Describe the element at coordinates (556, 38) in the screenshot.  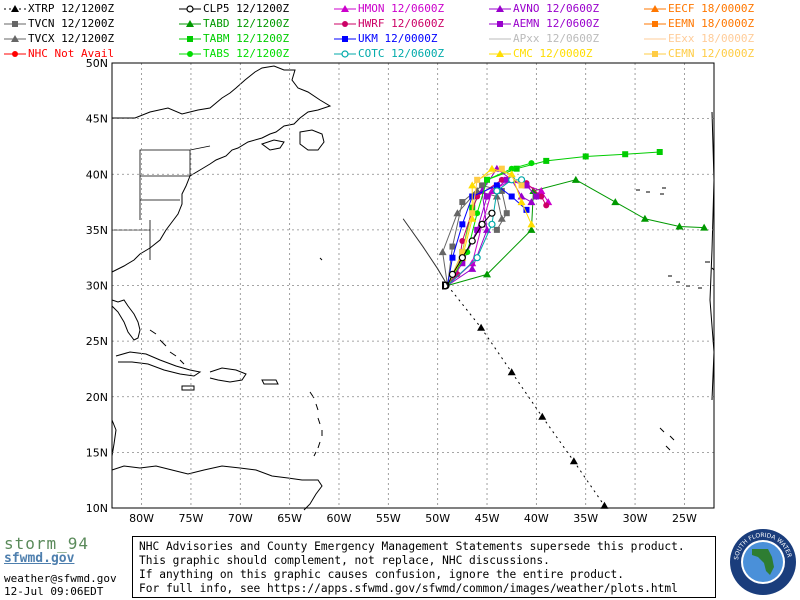
I see `legend-label: APxx 12/0600Z` at that location.